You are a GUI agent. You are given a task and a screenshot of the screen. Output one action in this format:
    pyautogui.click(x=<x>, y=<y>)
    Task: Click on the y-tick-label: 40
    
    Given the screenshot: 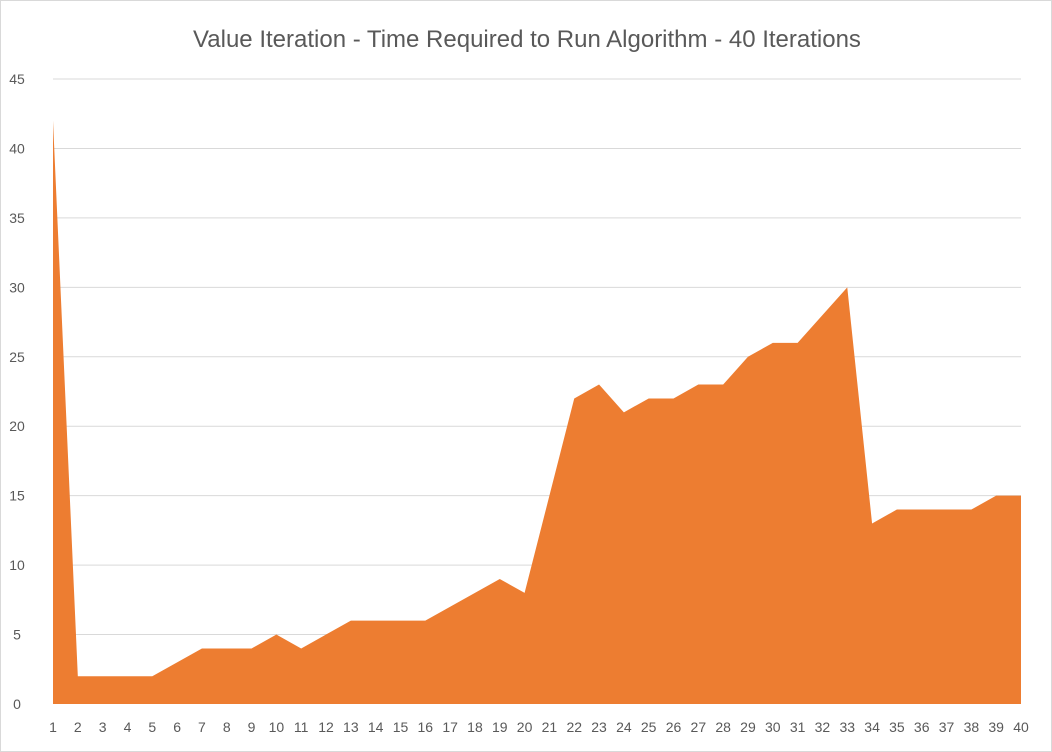 What is the action you would take?
    pyautogui.click(x=17, y=148)
    